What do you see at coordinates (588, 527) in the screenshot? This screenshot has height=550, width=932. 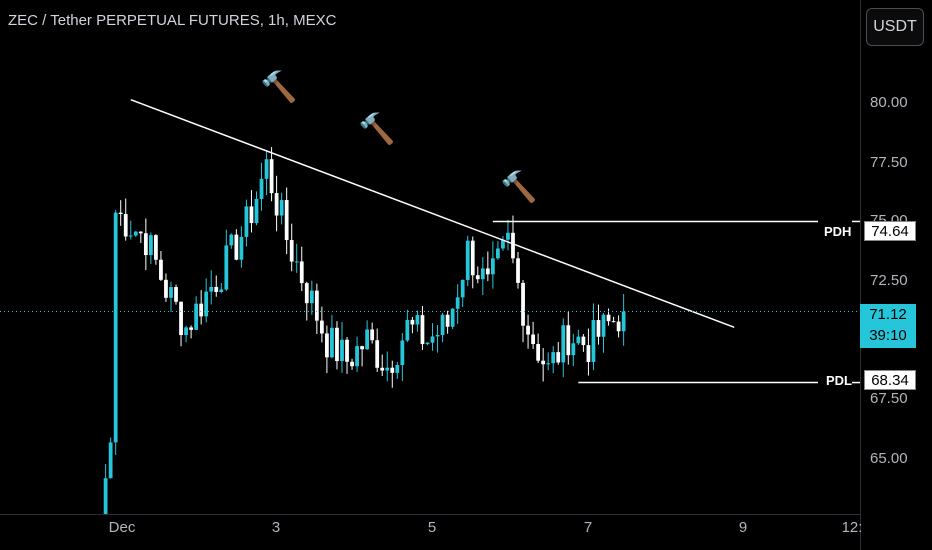 I see `time-tick: 7` at bounding box center [588, 527].